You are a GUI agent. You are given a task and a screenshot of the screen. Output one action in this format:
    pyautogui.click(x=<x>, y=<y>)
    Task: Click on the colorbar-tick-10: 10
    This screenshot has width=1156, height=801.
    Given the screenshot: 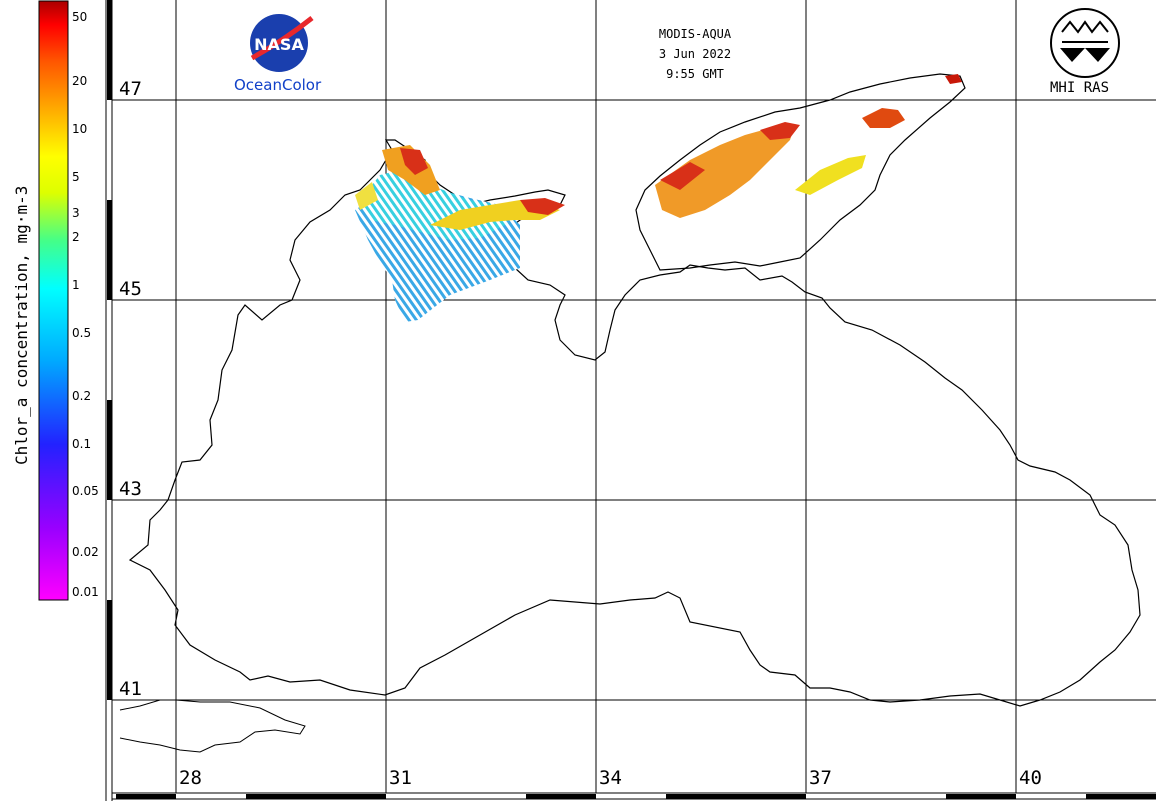 What is the action you would take?
    pyautogui.click(x=80, y=129)
    